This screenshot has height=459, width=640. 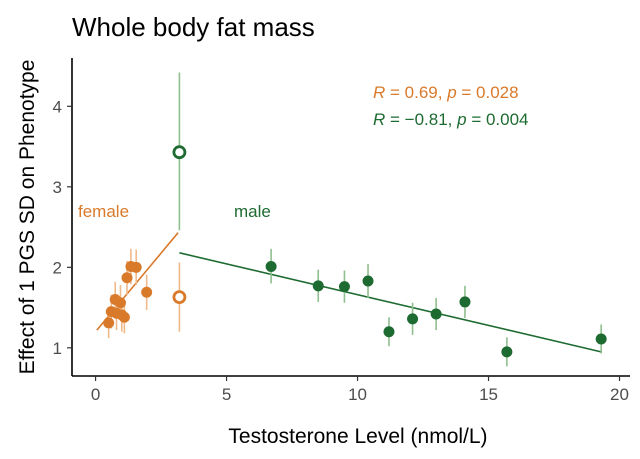 I want to click on x-tick-label: 15, so click(x=488, y=394).